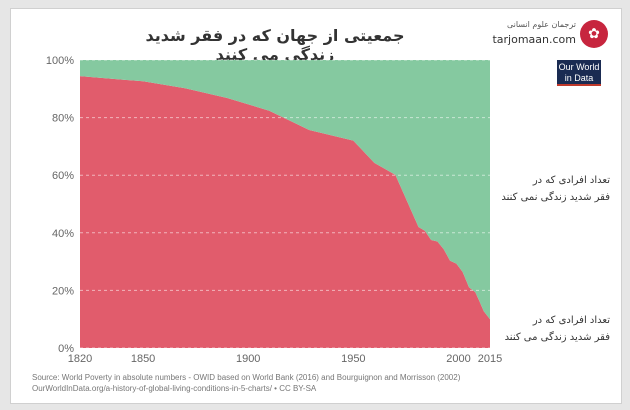 This screenshot has height=410, width=630. What do you see at coordinates (248, 359) in the screenshot?
I see `x-tick-label: 1900` at bounding box center [248, 359].